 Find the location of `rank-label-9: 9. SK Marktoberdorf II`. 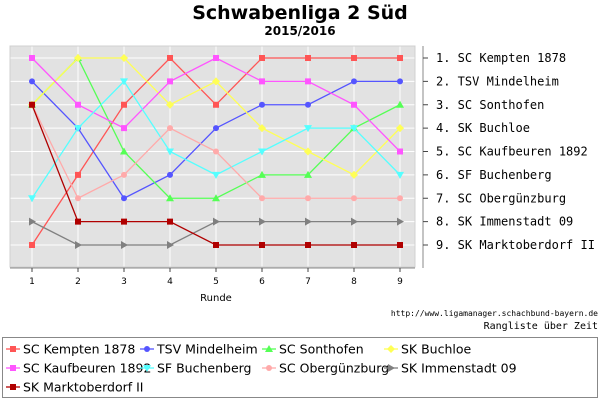

rank-label-9: 9. SK Marktoberdorf II is located at coordinates (515, 245).